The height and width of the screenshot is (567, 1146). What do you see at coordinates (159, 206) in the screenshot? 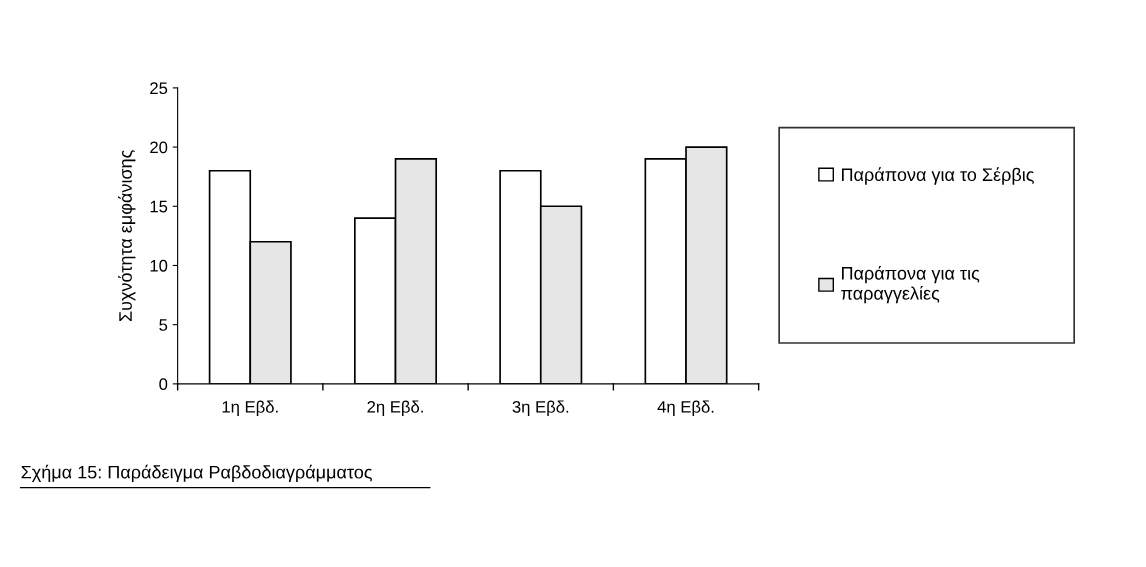
I see `y-tick-label: 15` at bounding box center [159, 206].